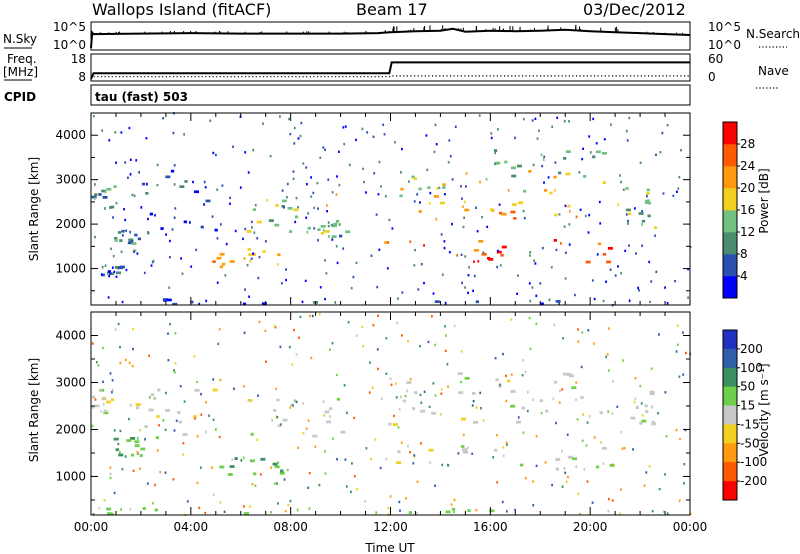 This screenshot has width=800, height=554. Describe the element at coordinates (751, 368) in the screenshot. I see `colorbar-tick-label: 100` at that location.